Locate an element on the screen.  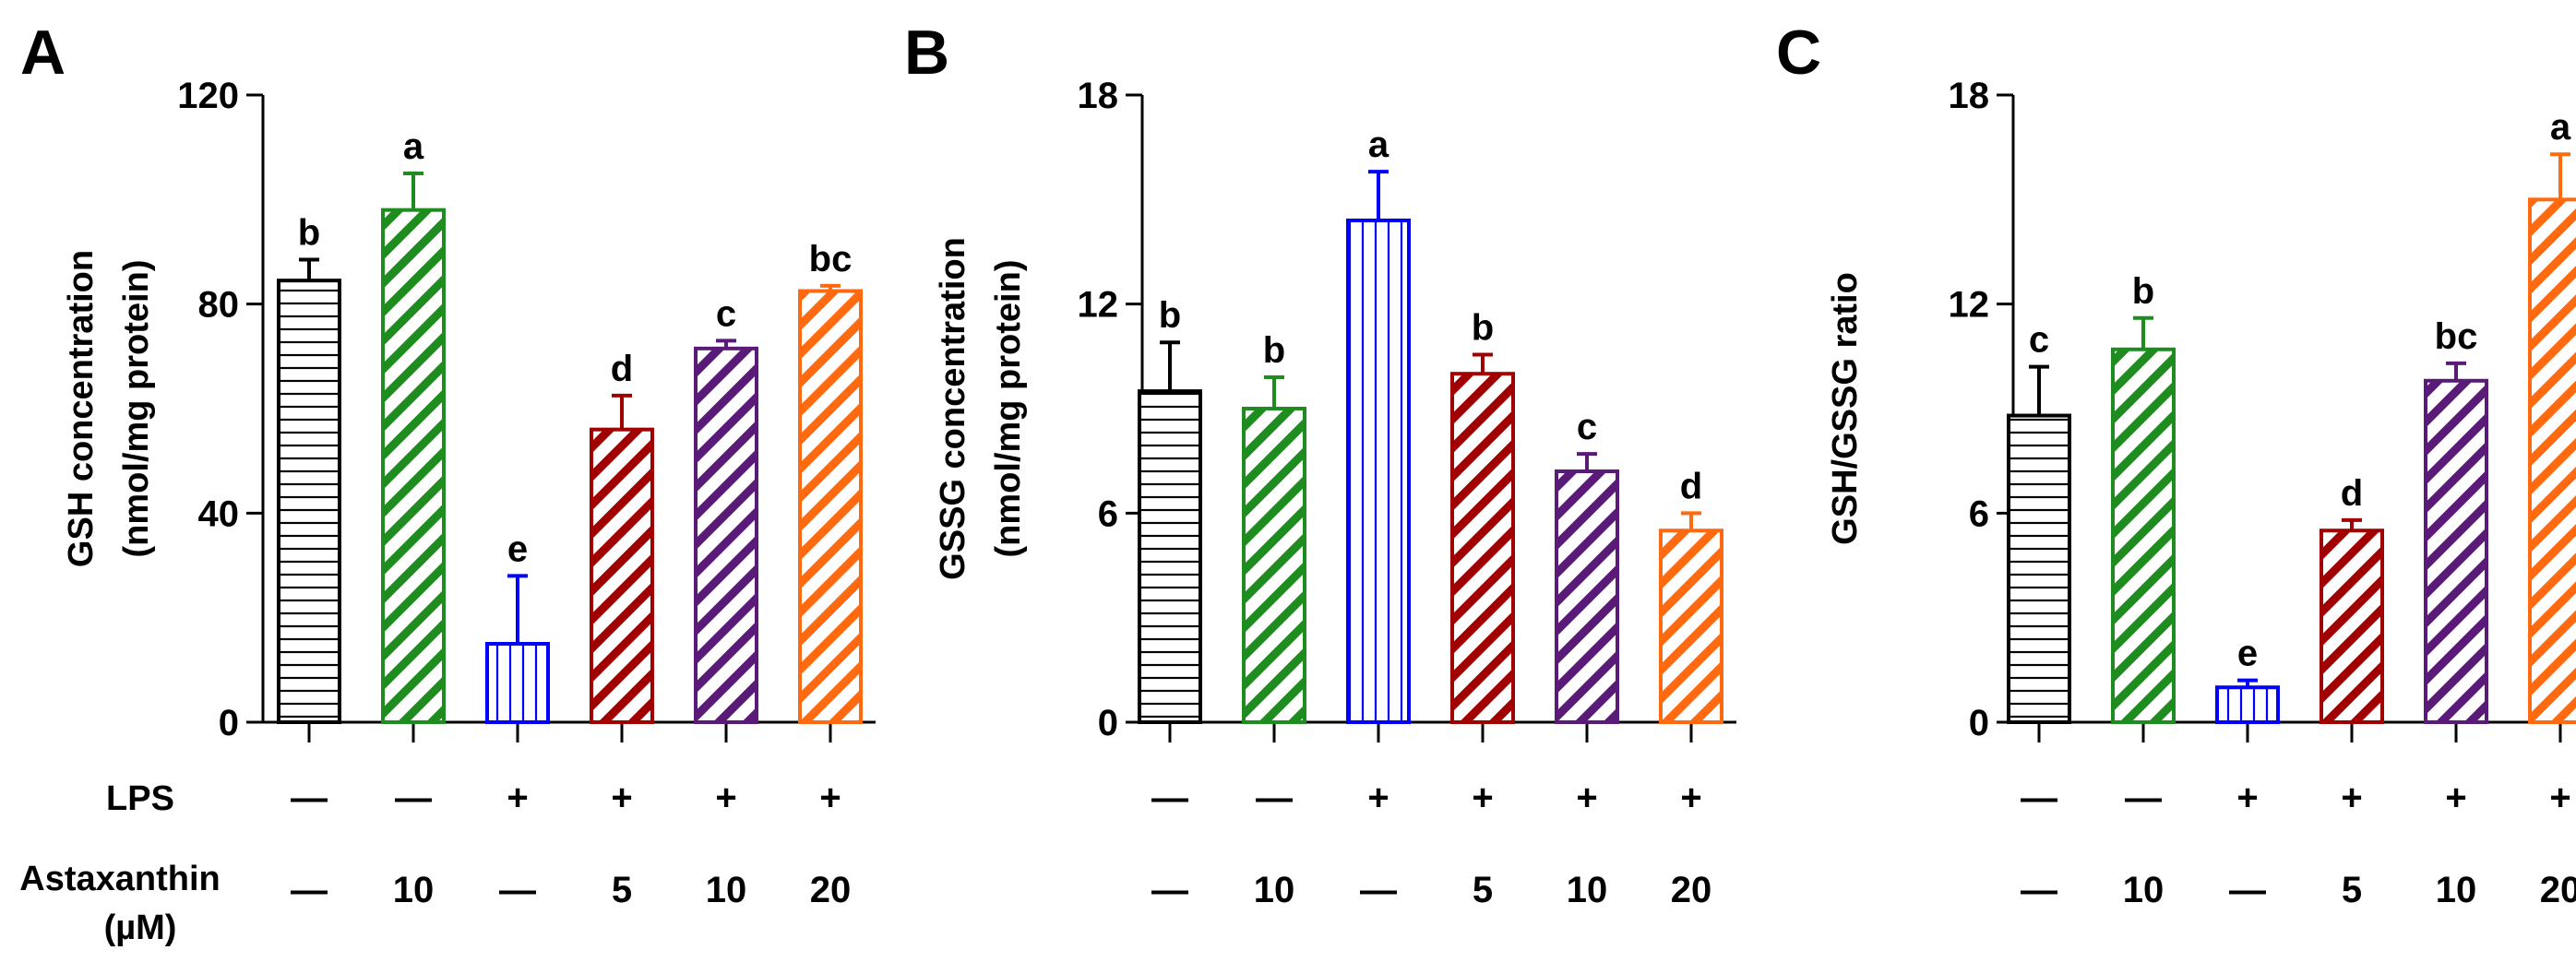
y-axis-title: GSH/GSSG ratio is located at coordinates (1845, 409).